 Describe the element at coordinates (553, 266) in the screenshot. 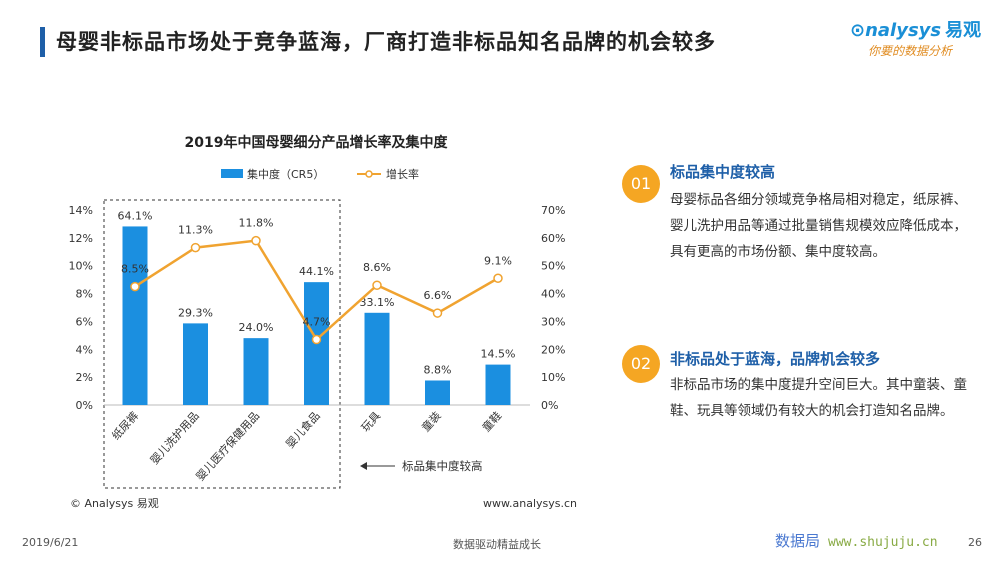

I see `right-tick-label: 50%` at that location.